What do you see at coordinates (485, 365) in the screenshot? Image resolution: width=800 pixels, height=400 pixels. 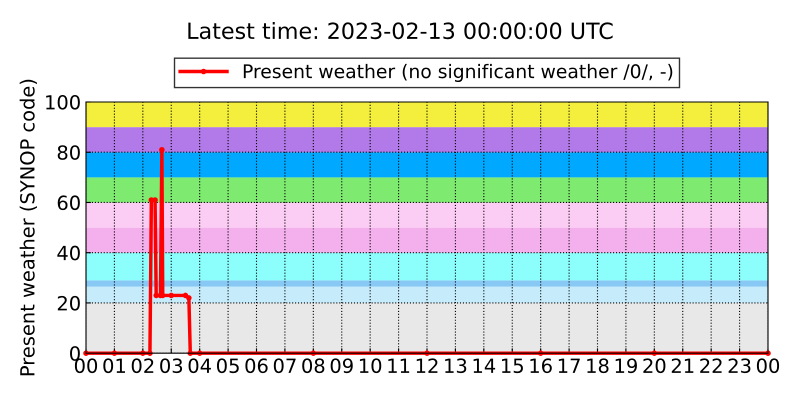 I see `x-tick-label: 14` at bounding box center [485, 365].